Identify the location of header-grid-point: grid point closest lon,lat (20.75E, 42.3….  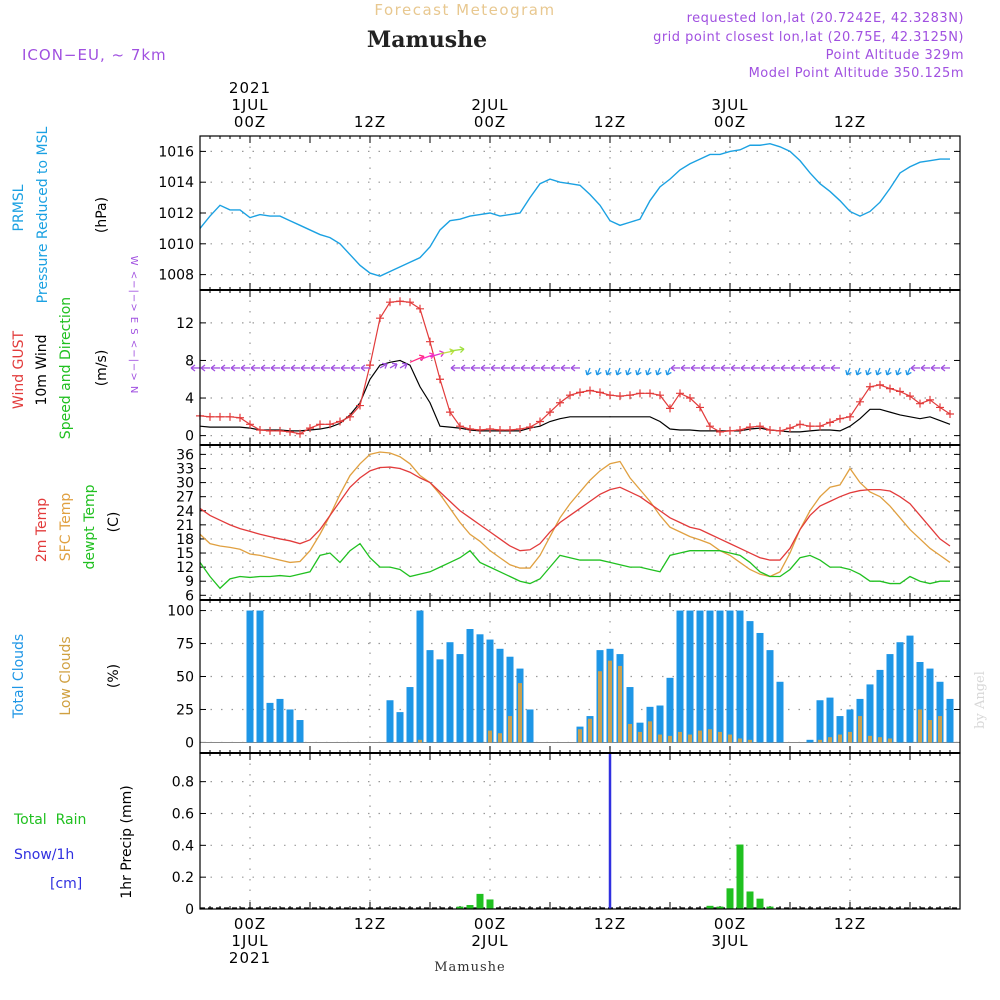
(808, 37).